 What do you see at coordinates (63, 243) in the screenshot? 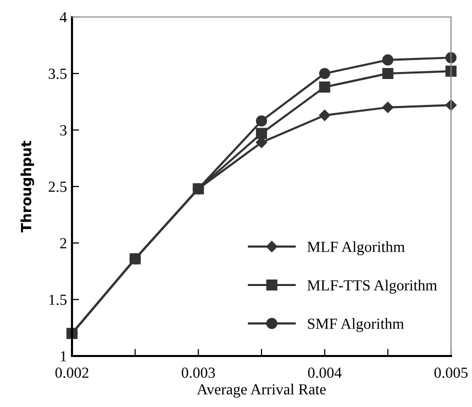
I see `y-tick-label: 2` at bounding box center [63, 243].